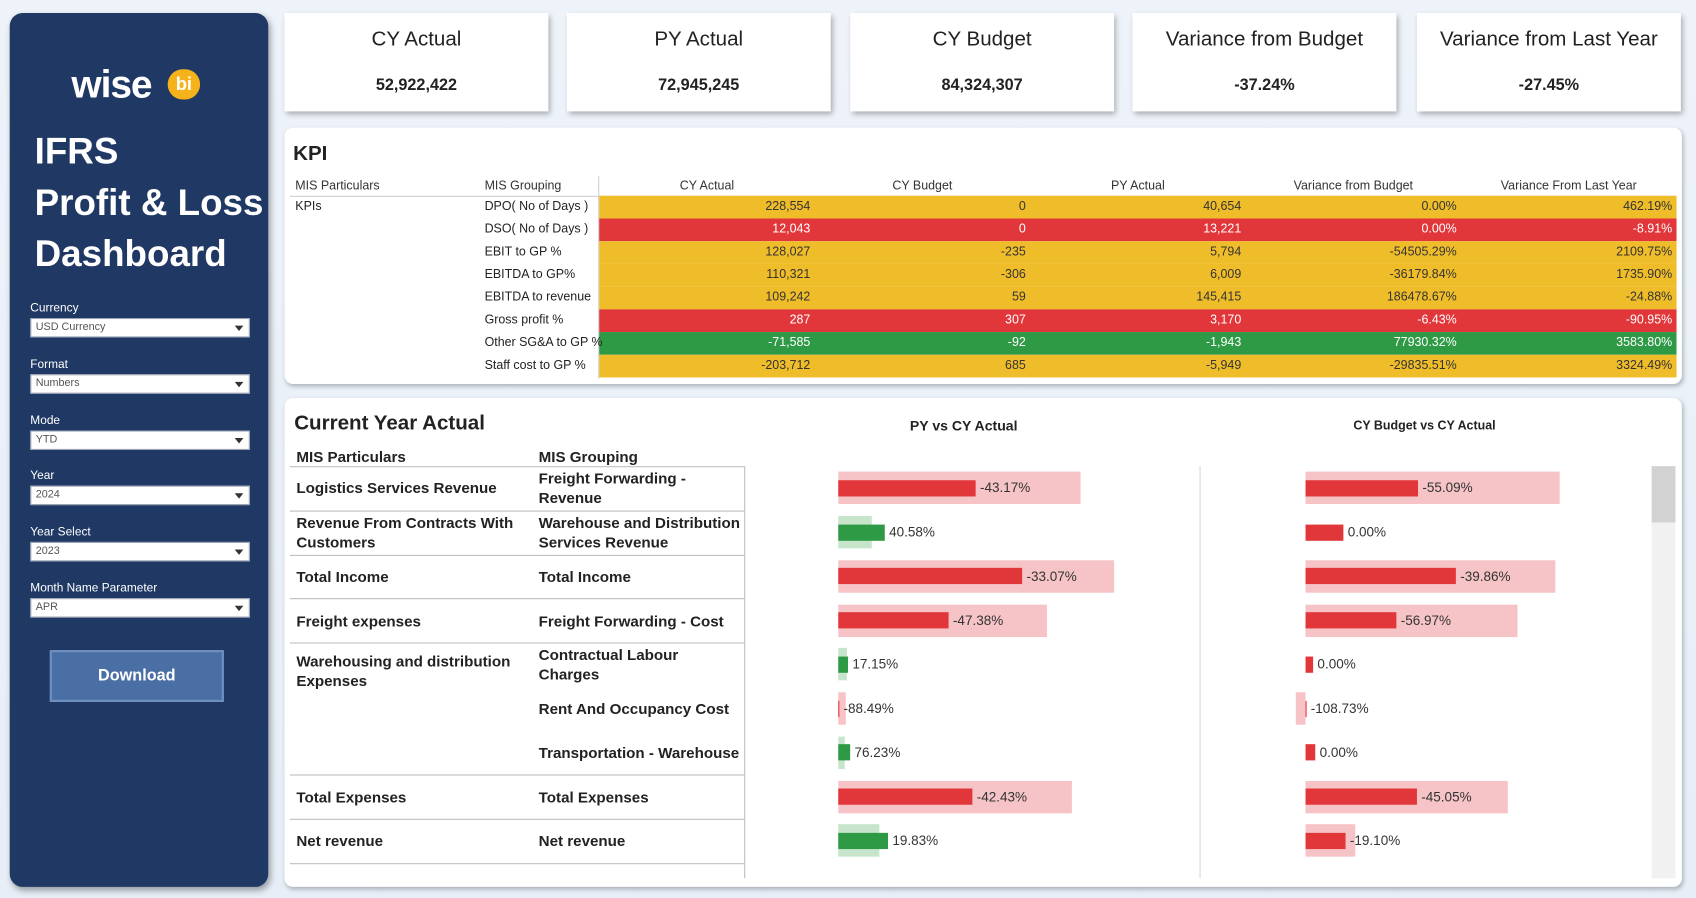 The width and height of the screenshot is (1696, 898). What do you see at coordinates (140, 552) in the screenshot?
I see `filter-dropdown: 2023` at bounding box center [140, 552].